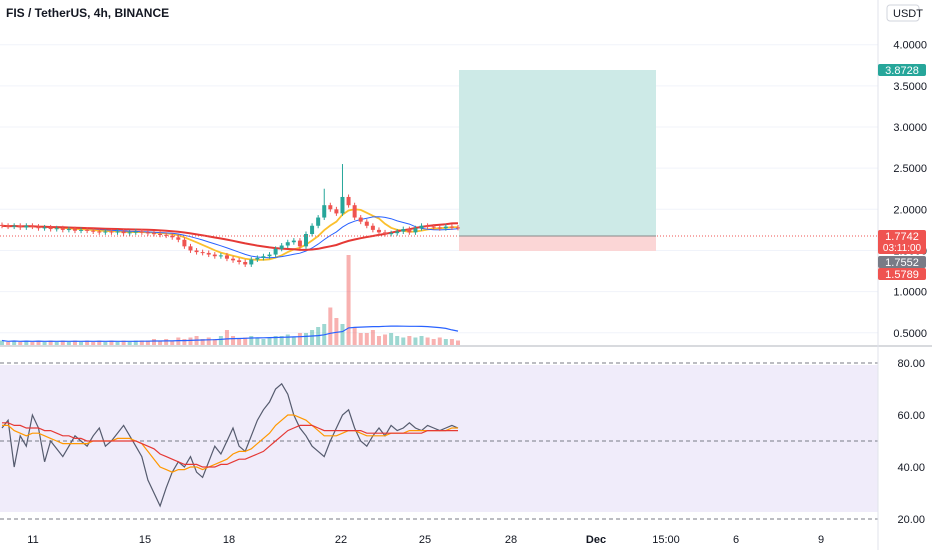 Image resolution: width=932 pixels, height=550 pixels. Describe the element at coordinates (87, 13) in the screenshot. I see `chart-title: FIS / TetherUS, 4h, BINANCE` at that location.